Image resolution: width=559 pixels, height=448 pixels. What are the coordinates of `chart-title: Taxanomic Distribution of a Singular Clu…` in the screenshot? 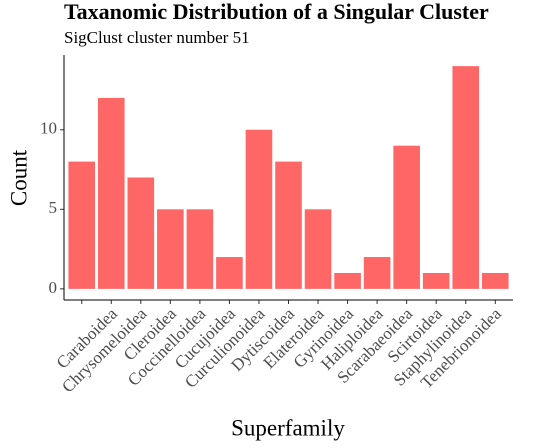 It's located at (276, 12).